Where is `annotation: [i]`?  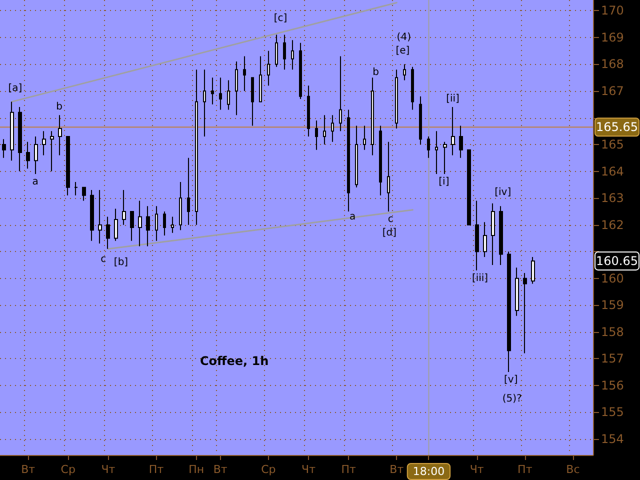 annotation: [i] is located at coordinates (444, 182).